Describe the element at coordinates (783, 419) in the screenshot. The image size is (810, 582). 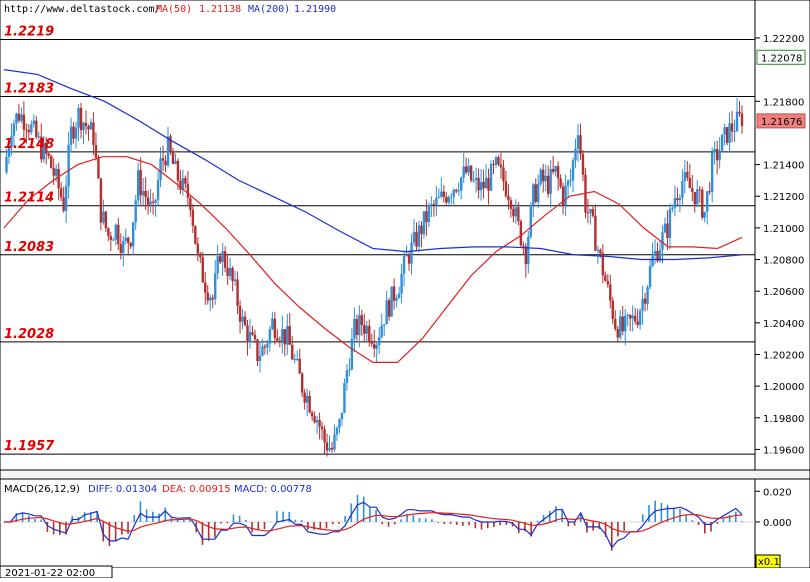
I see `price-tick-label: 1.19800` at that location.